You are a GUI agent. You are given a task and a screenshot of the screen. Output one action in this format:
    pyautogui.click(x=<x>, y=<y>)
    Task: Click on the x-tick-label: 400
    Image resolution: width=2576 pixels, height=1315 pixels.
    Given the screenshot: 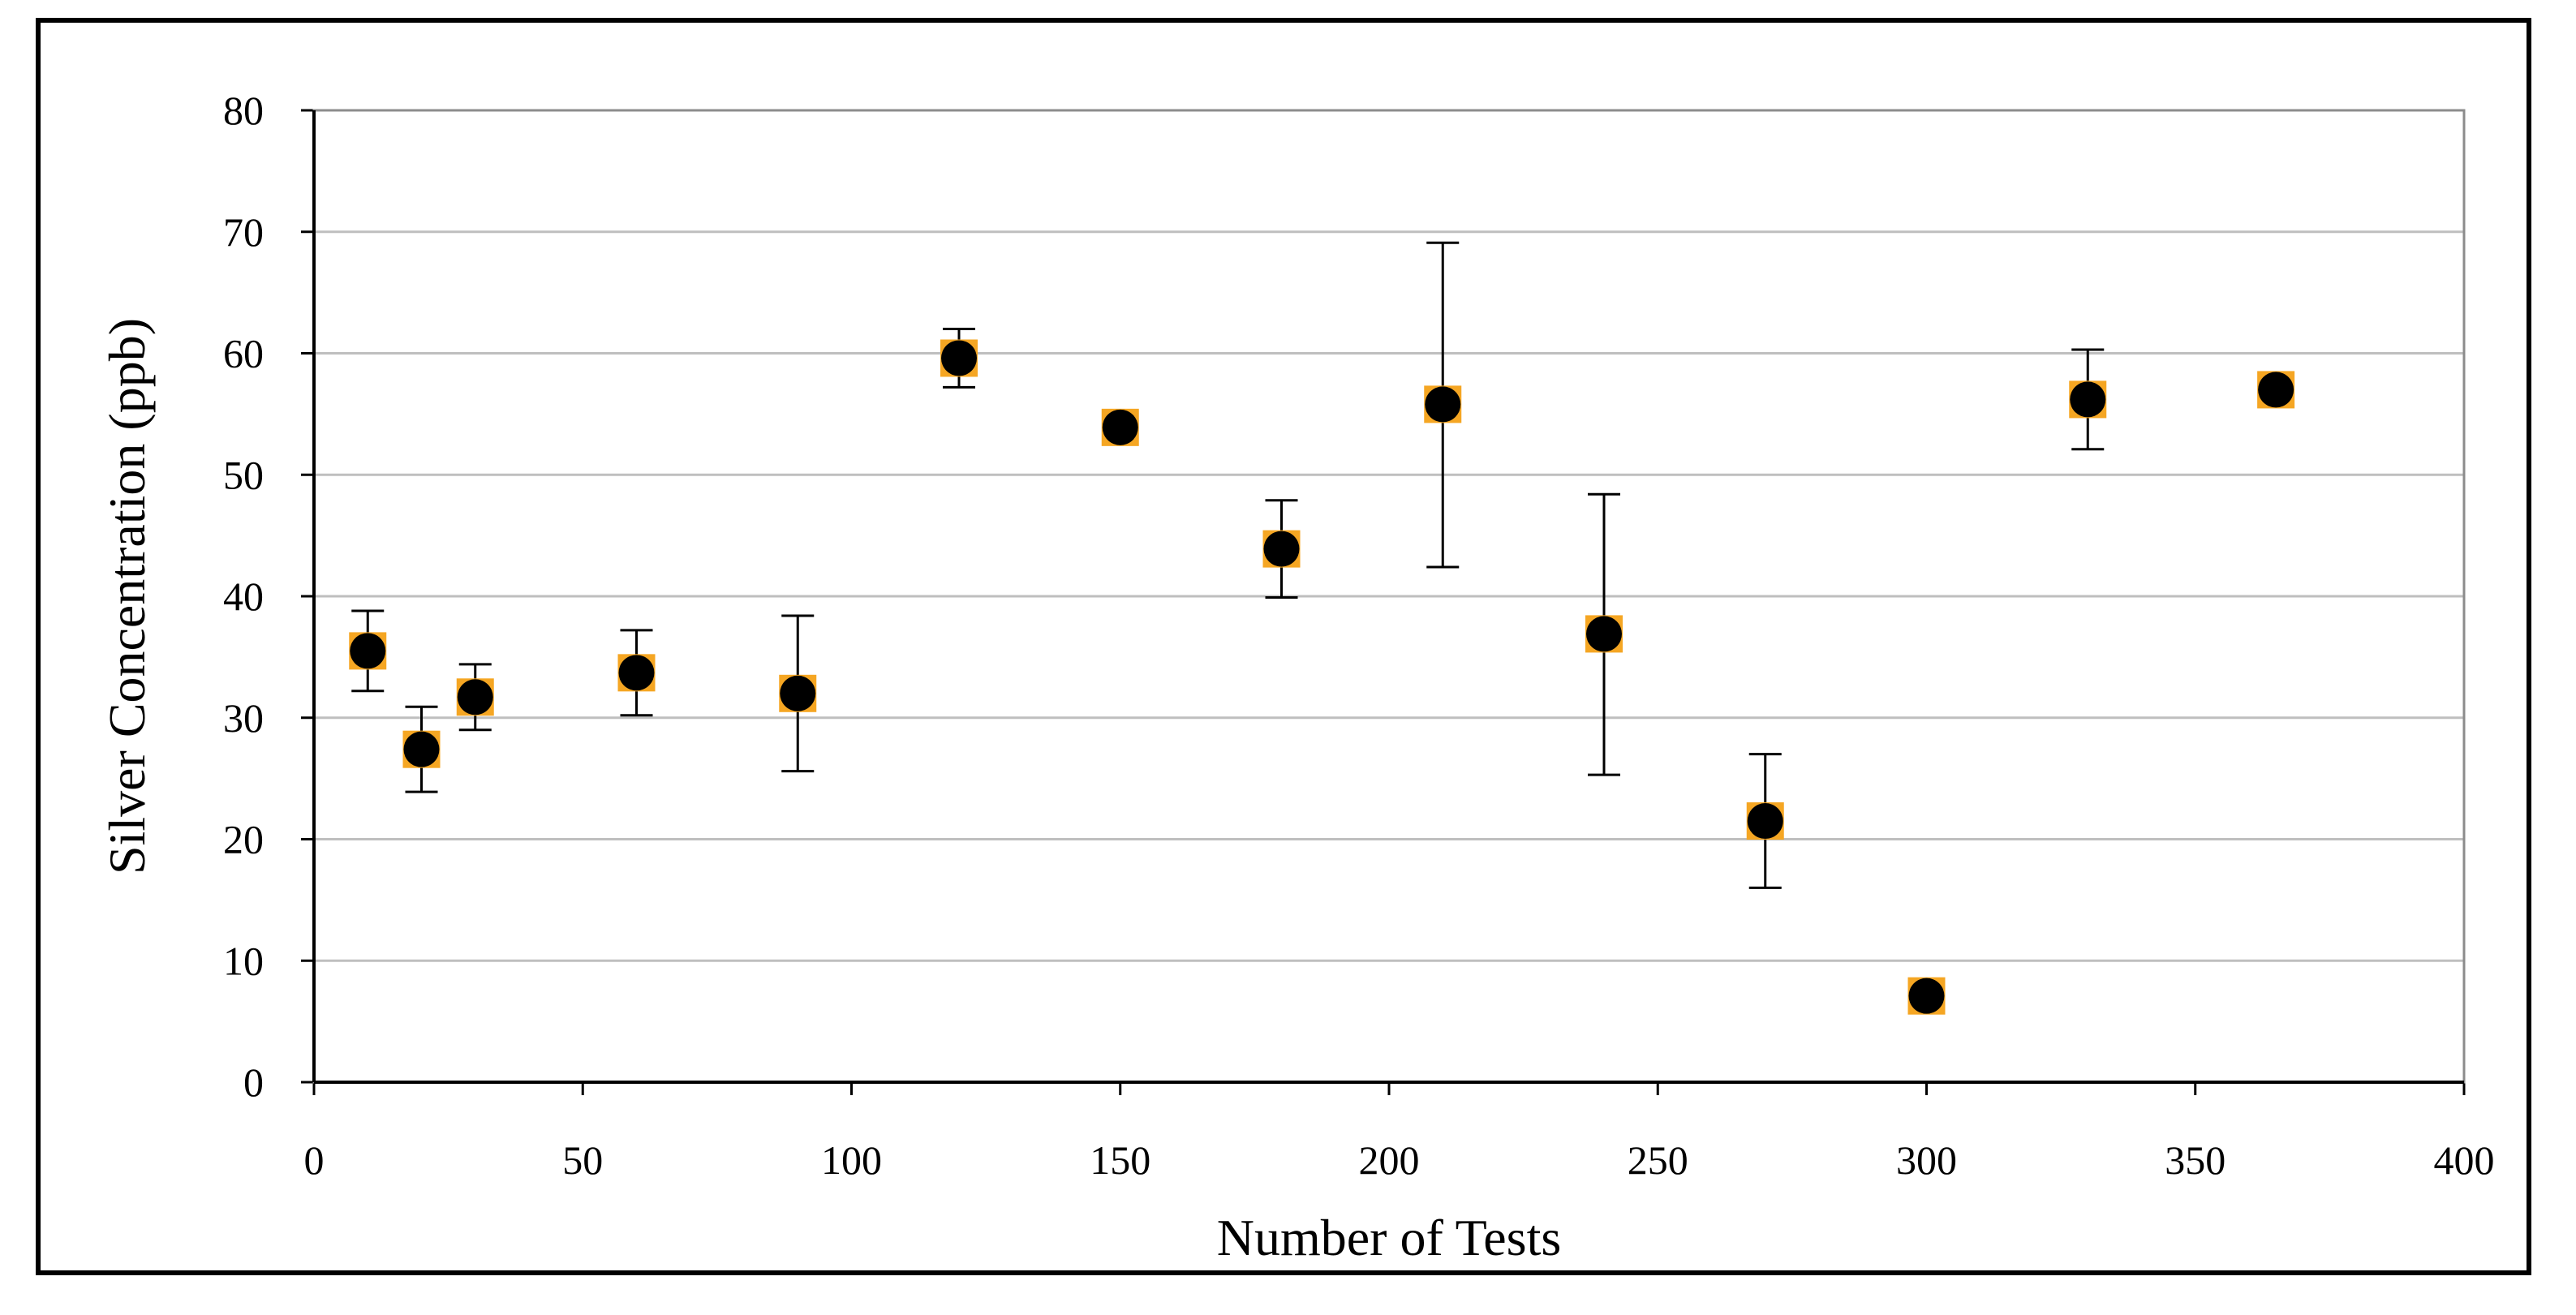 What is the action you would take?
    pyautogui.click(x=2464, y=1160)
    